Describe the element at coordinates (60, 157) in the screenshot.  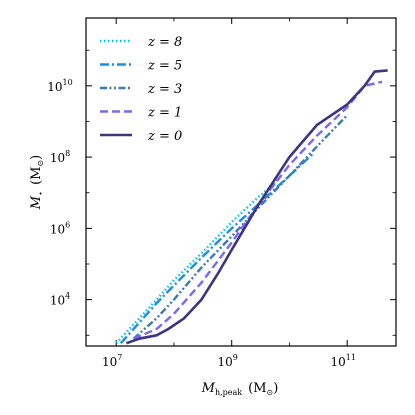
I see `y-tick-label: 10⁸` at that location.